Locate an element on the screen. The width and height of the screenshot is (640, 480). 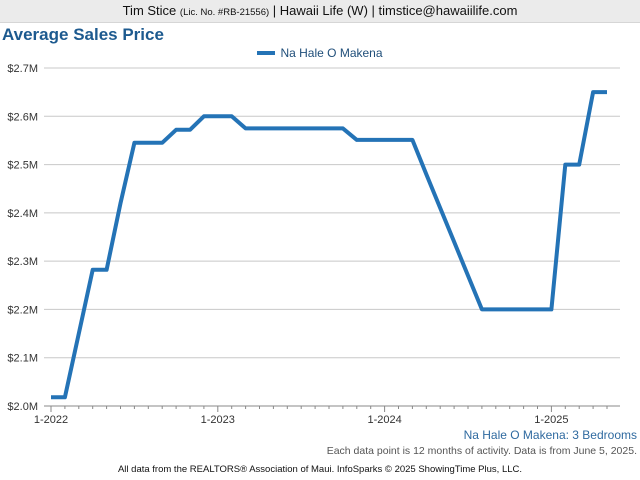
y-tick-label: $2.2M is located at coordinates (22, 310).